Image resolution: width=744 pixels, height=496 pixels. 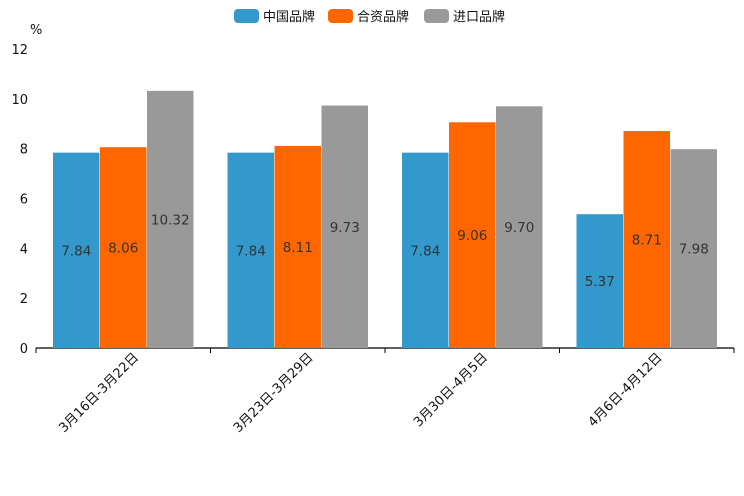 I want to click on data-label: 10.32, so click(x=170, y=220).